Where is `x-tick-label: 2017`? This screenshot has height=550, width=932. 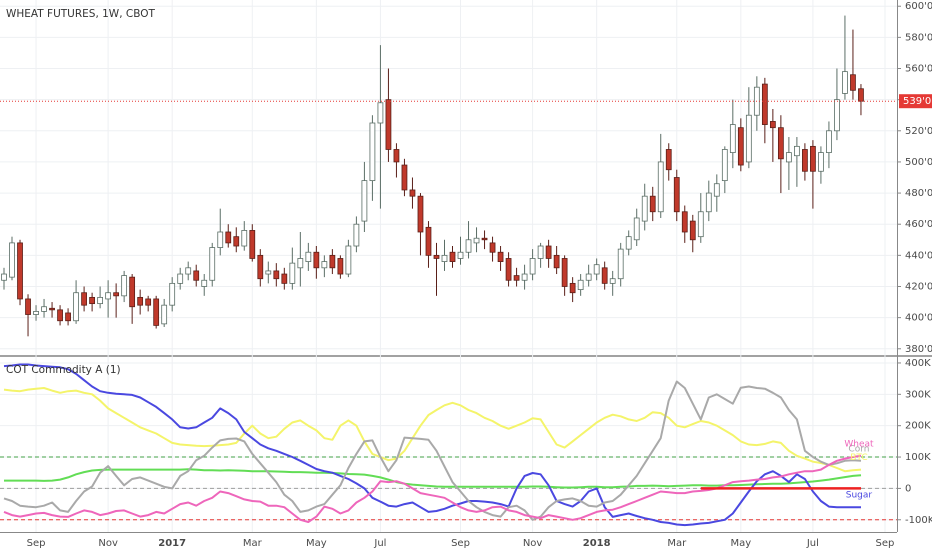
x-tick-label: 2017 is located at coordinates (172, 543).